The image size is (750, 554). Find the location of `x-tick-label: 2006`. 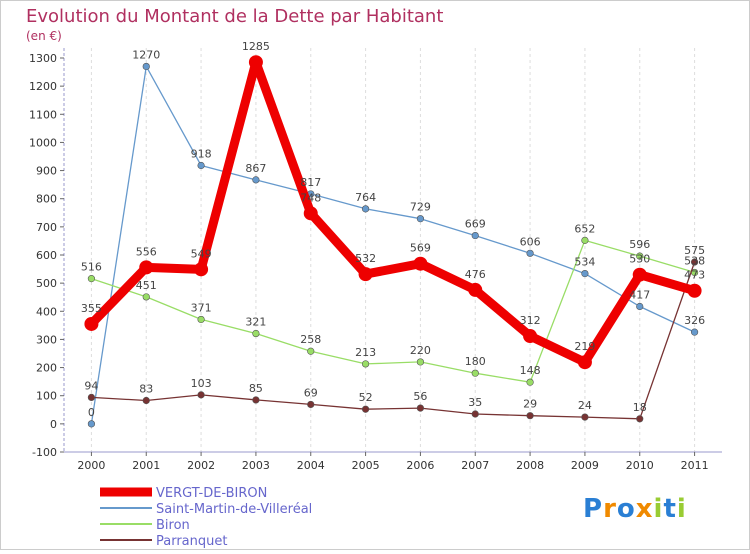

x-tick-label: 2006 is located at coordinates (420, 465).